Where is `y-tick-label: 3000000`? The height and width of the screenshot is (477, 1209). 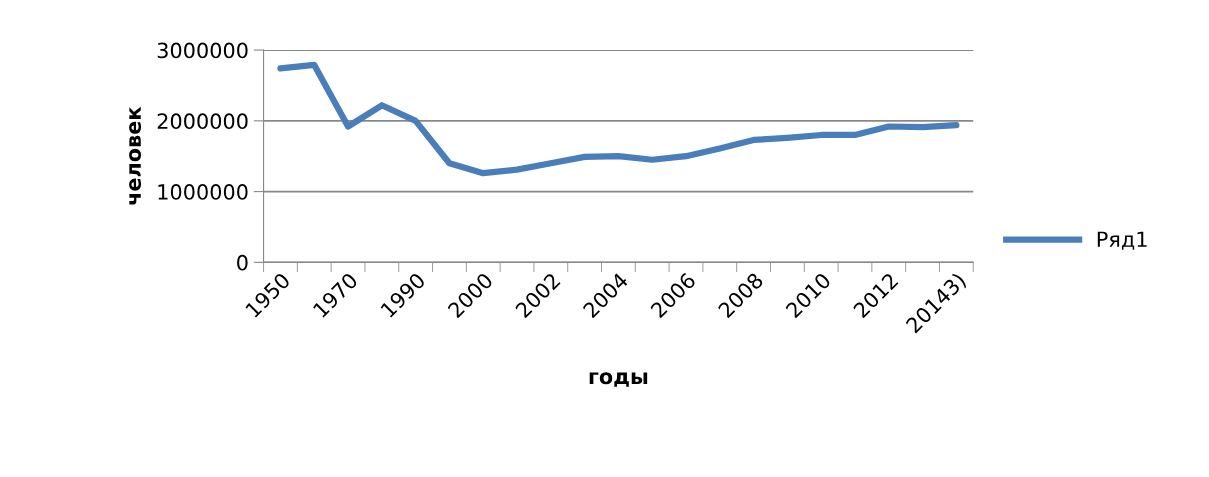
y-tick-label: 3000000 is located at coordinates (202, 50).